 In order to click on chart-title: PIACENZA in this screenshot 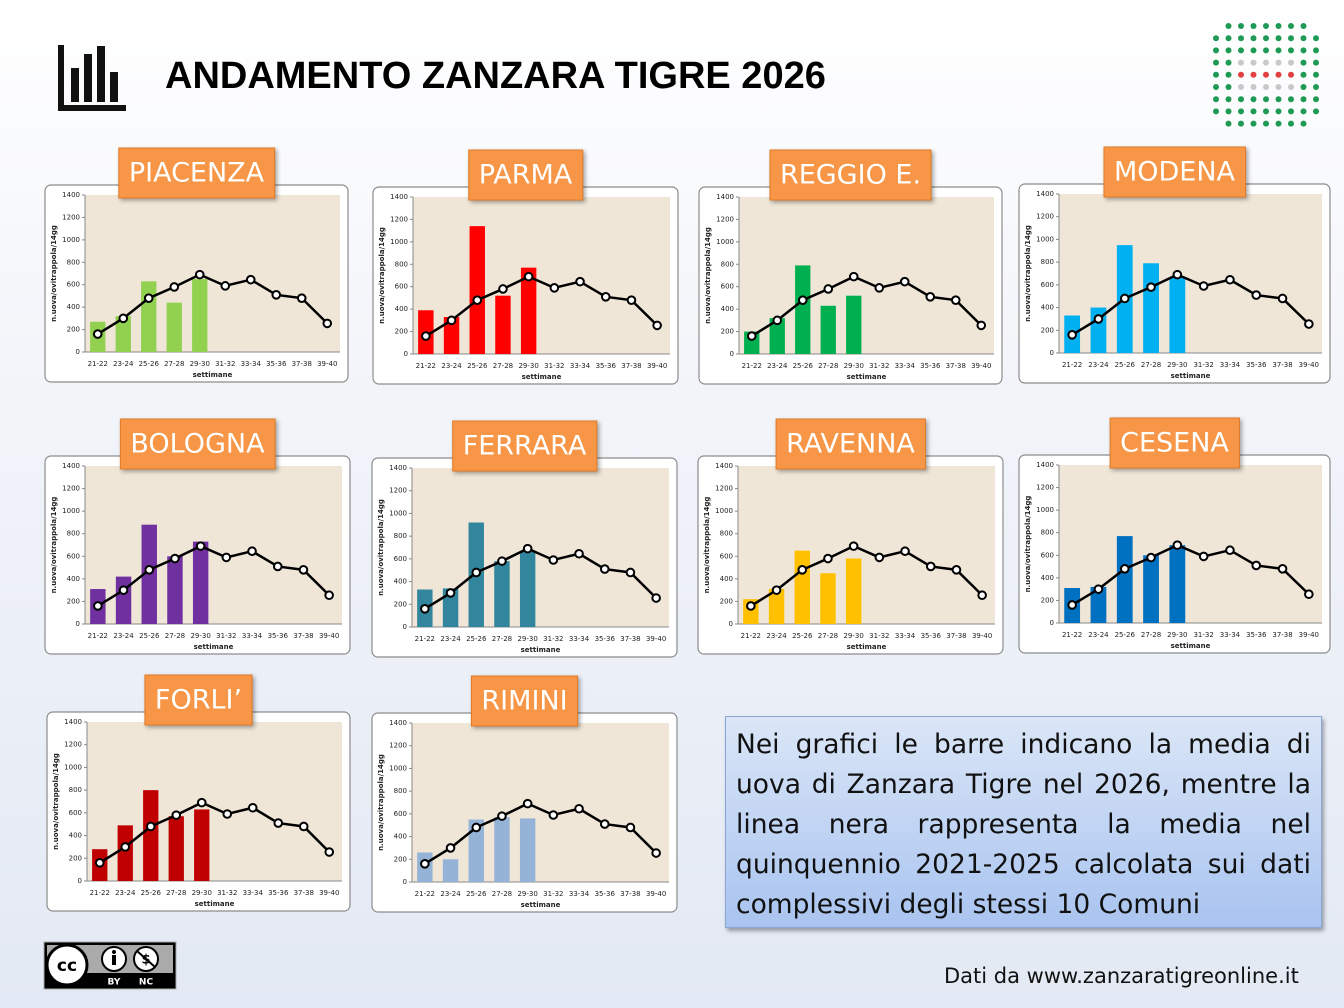, I will do `click(197, 173)`.